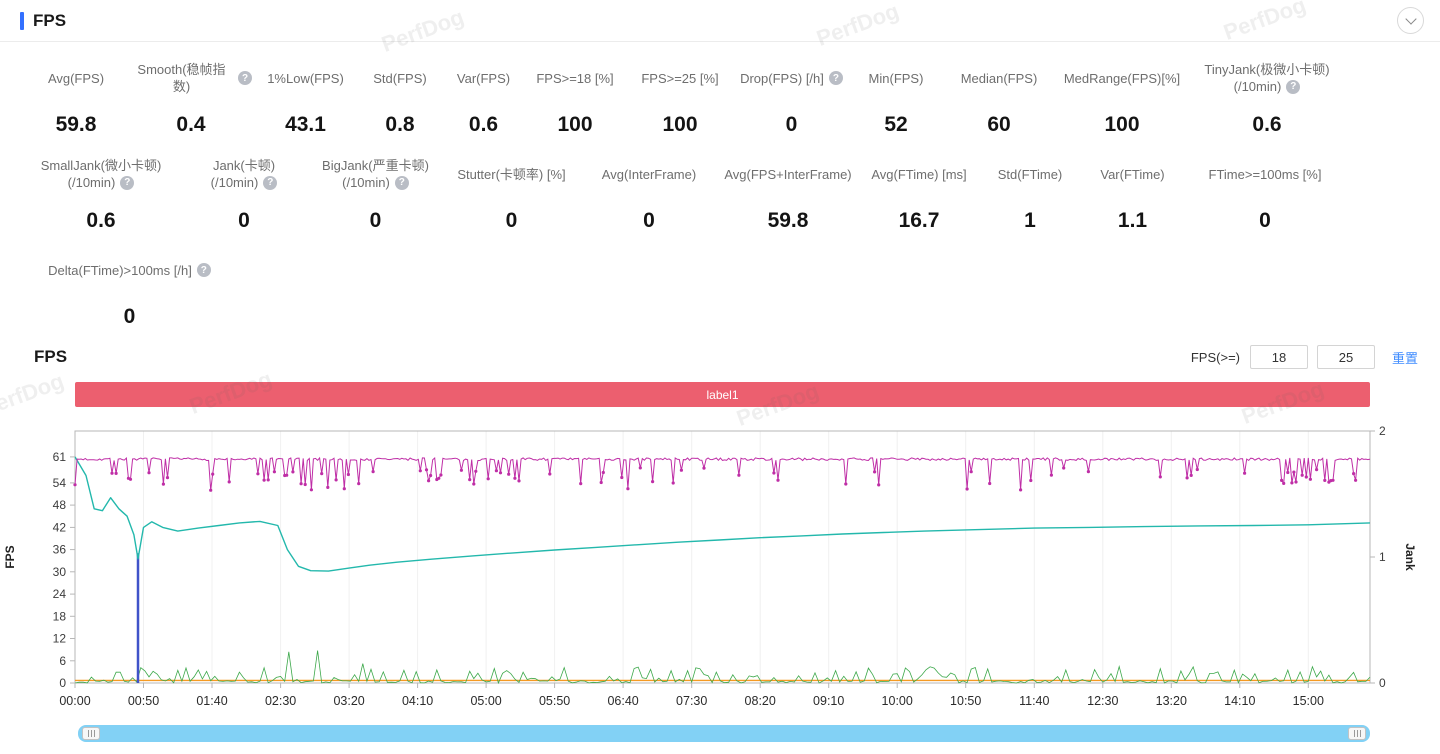 The width and height of the screenshot is (1440, 754). Describe the element at coordinates (60, 639) in the screenshot. I see `svg-text: 12` at that location.